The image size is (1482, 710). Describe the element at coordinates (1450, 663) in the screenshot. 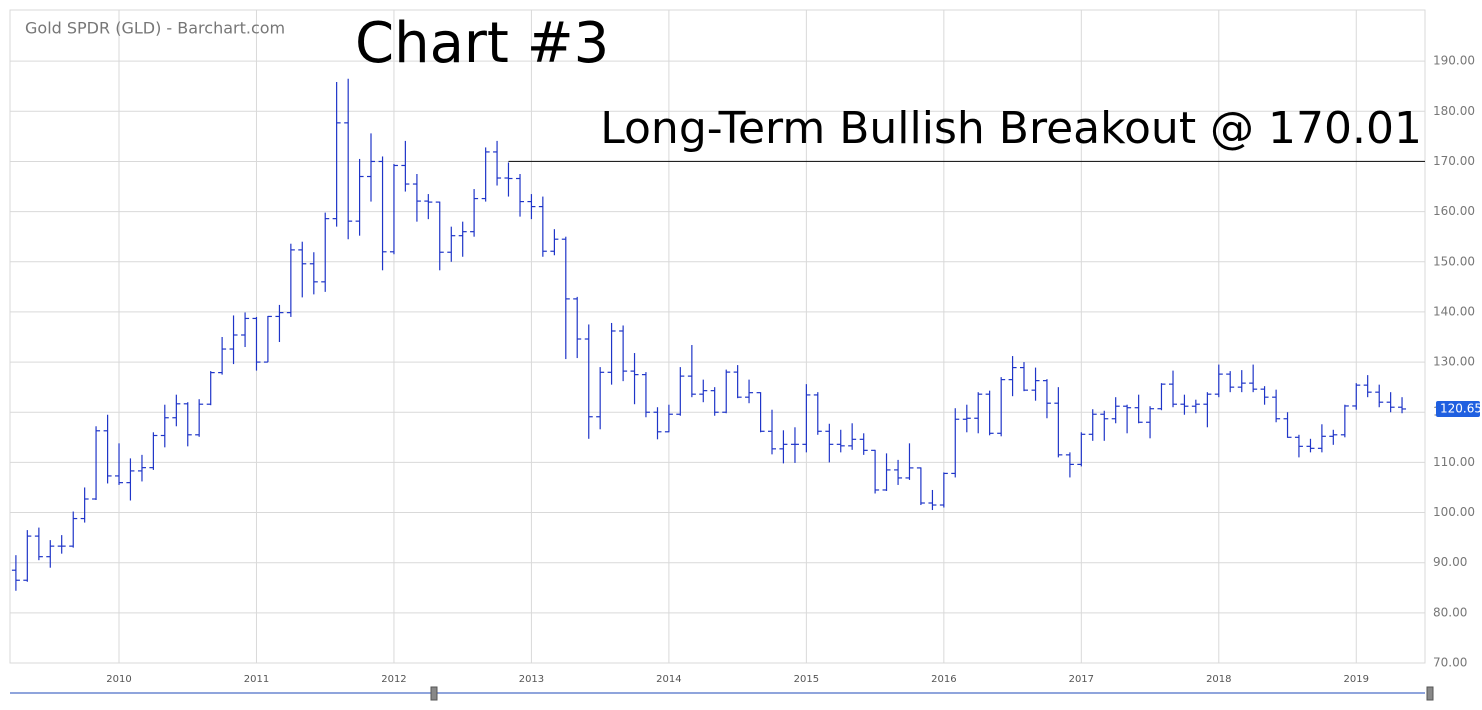

I see `y-tick-label: 70.00` at that location.